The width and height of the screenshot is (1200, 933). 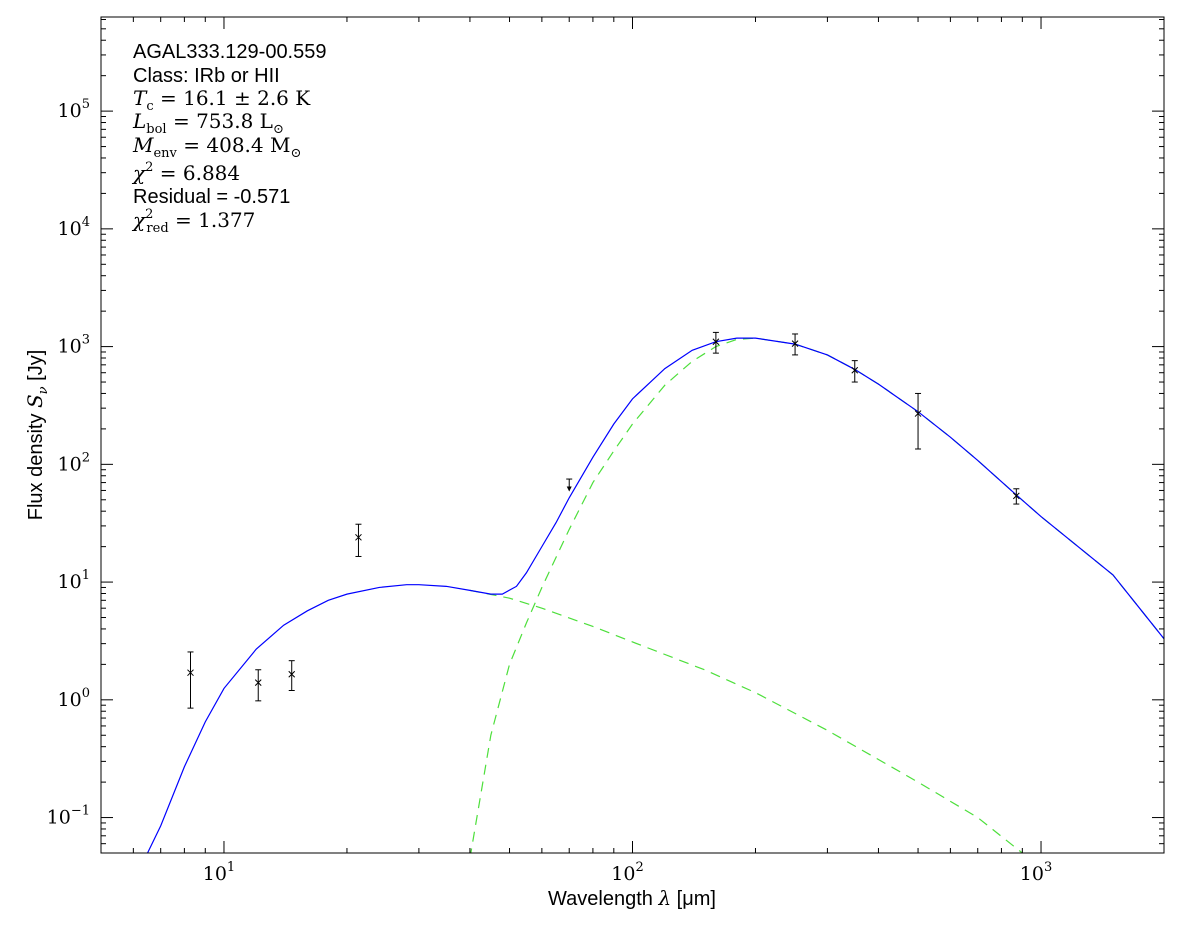 I want to click on chi2red-annotation: χ2 red = 1.377, so click(x=193, y=221).